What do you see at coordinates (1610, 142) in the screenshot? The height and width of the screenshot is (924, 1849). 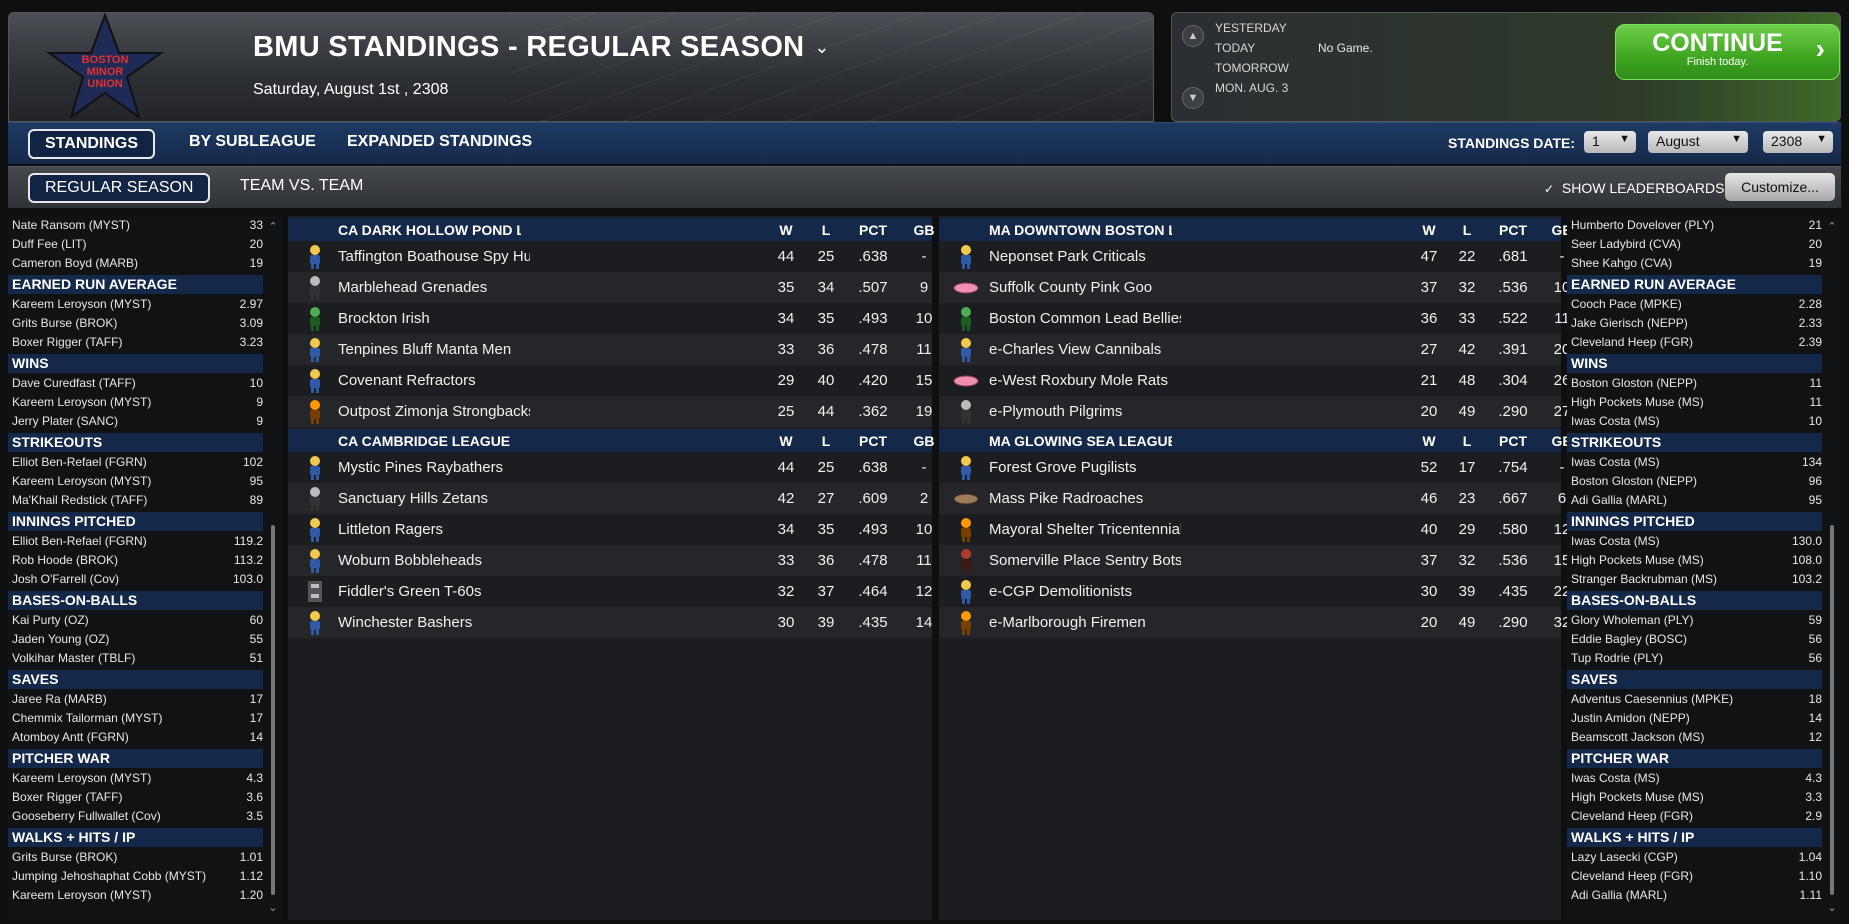 I see `day-select: 1 ▼` at bounding box center [1610, 142].